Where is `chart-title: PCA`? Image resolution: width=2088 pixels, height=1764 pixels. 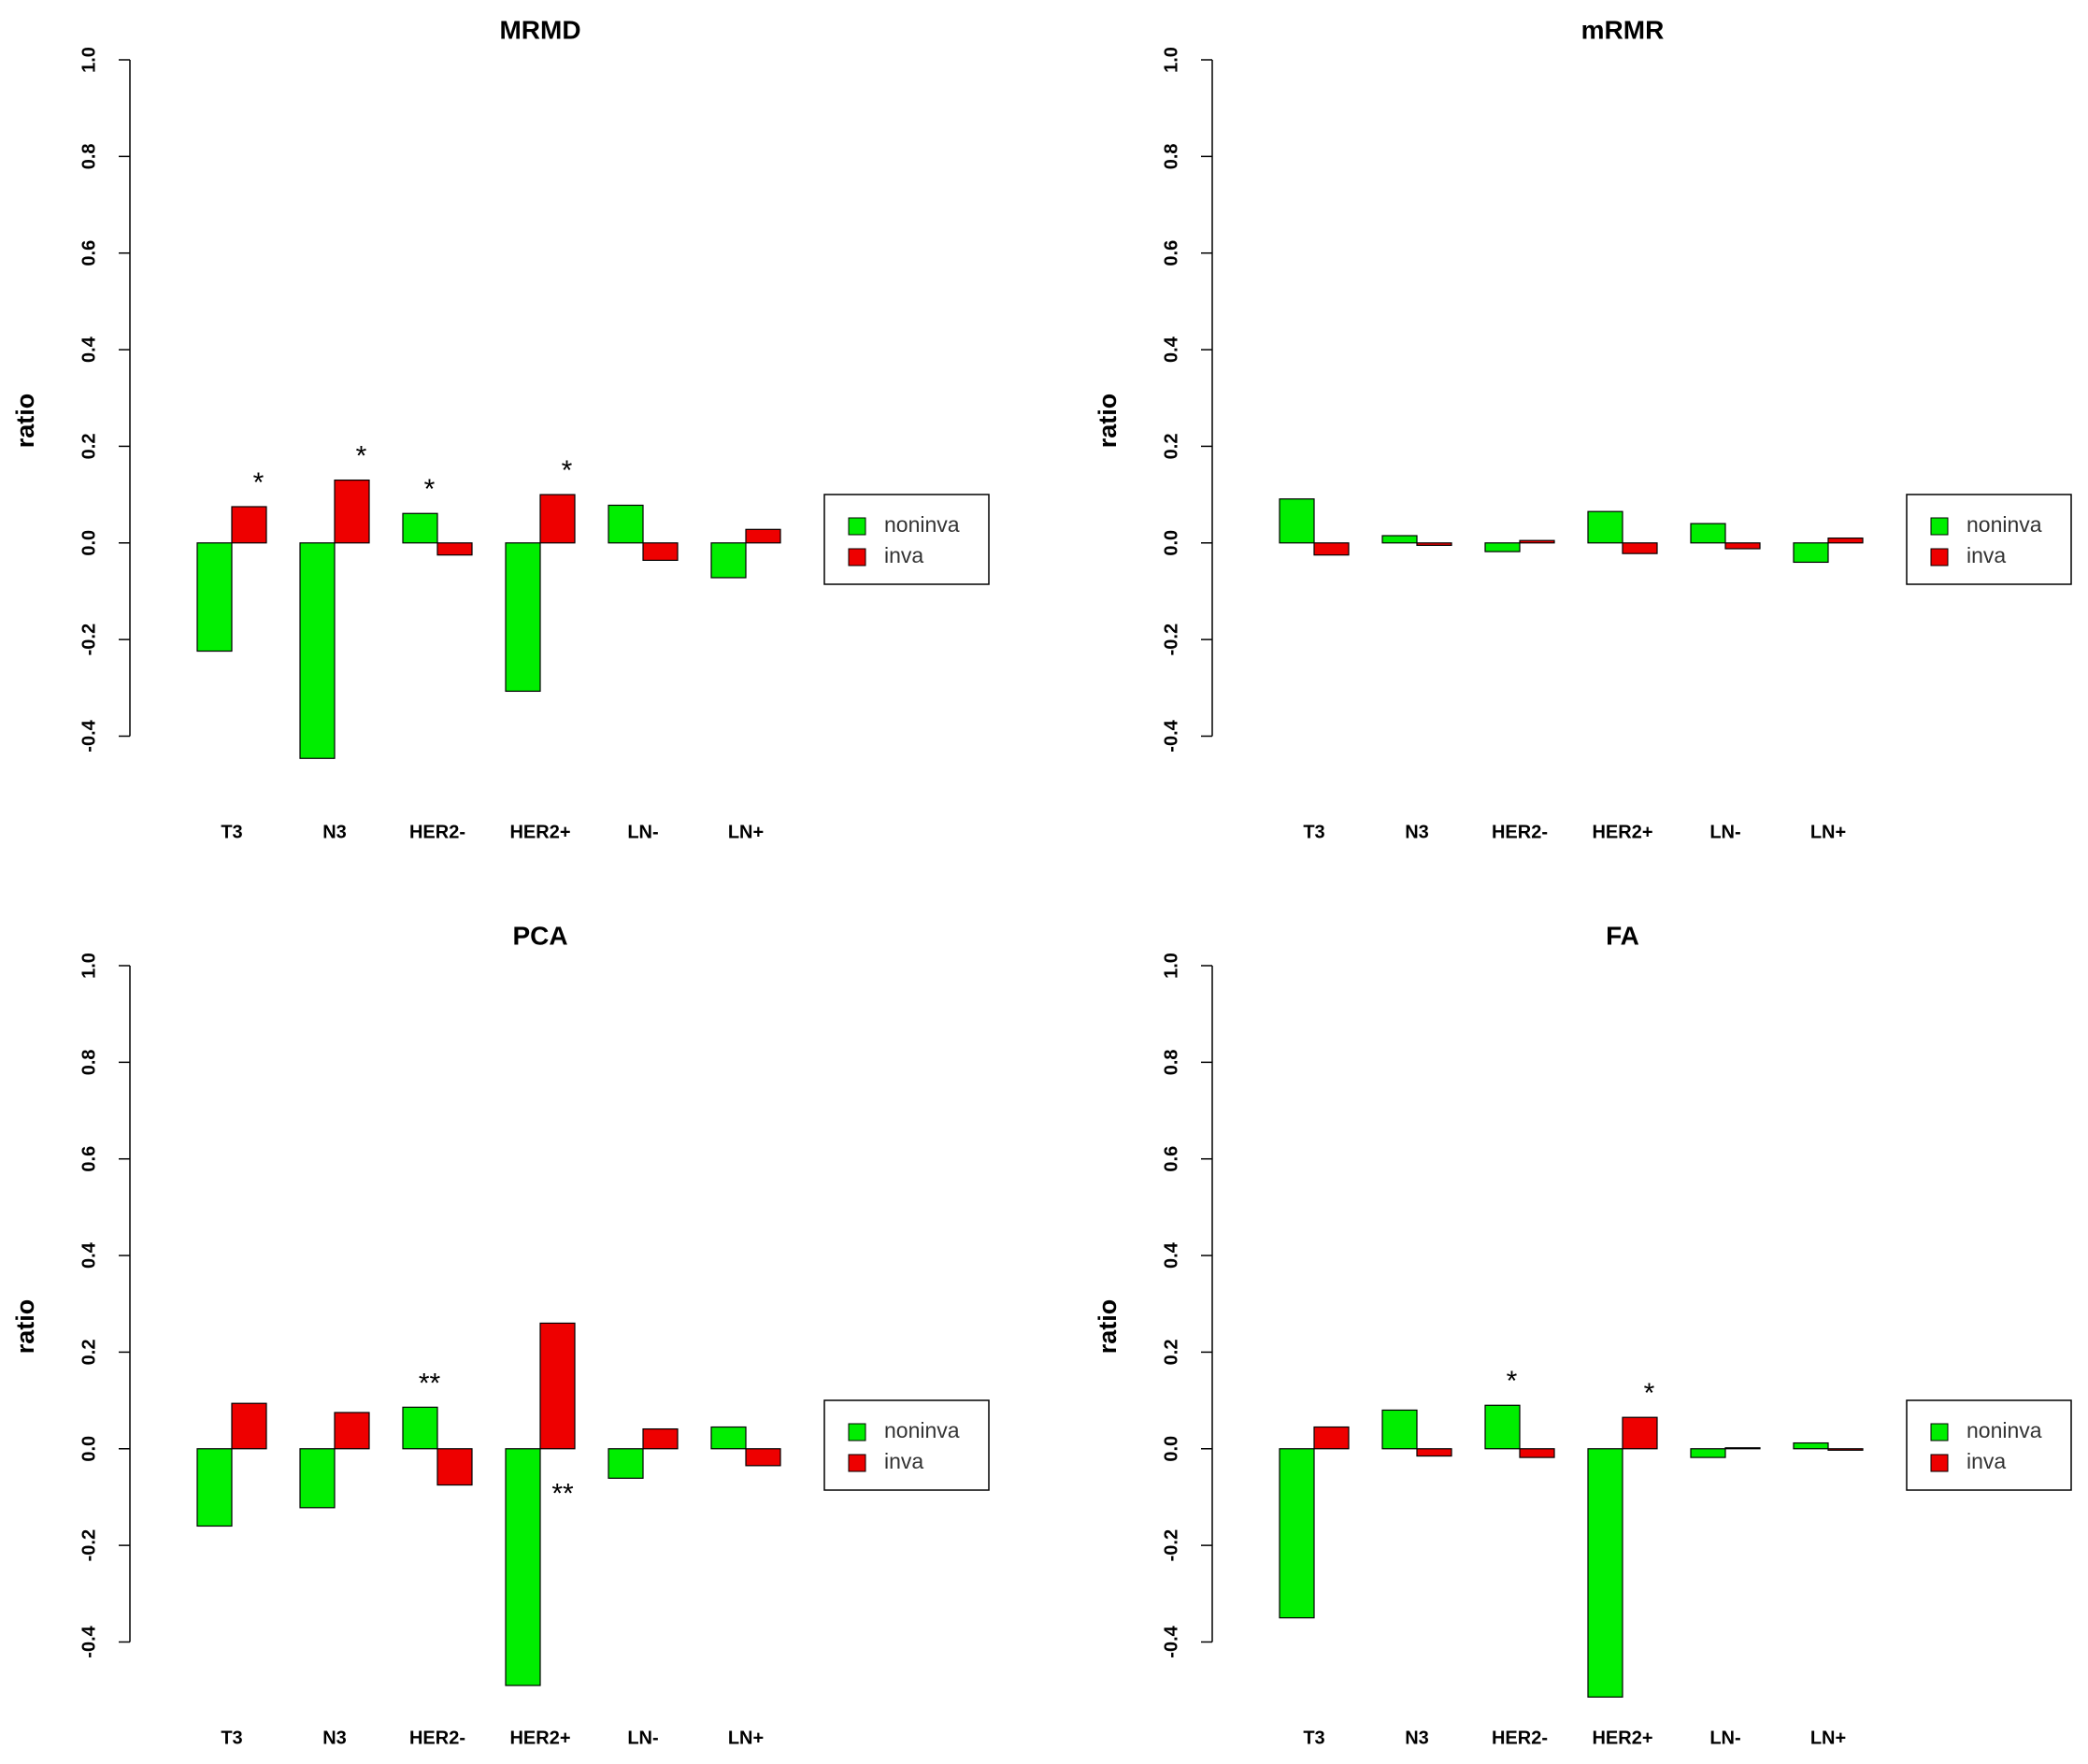 chart-title: PCA is located at coordinates (539, 935).